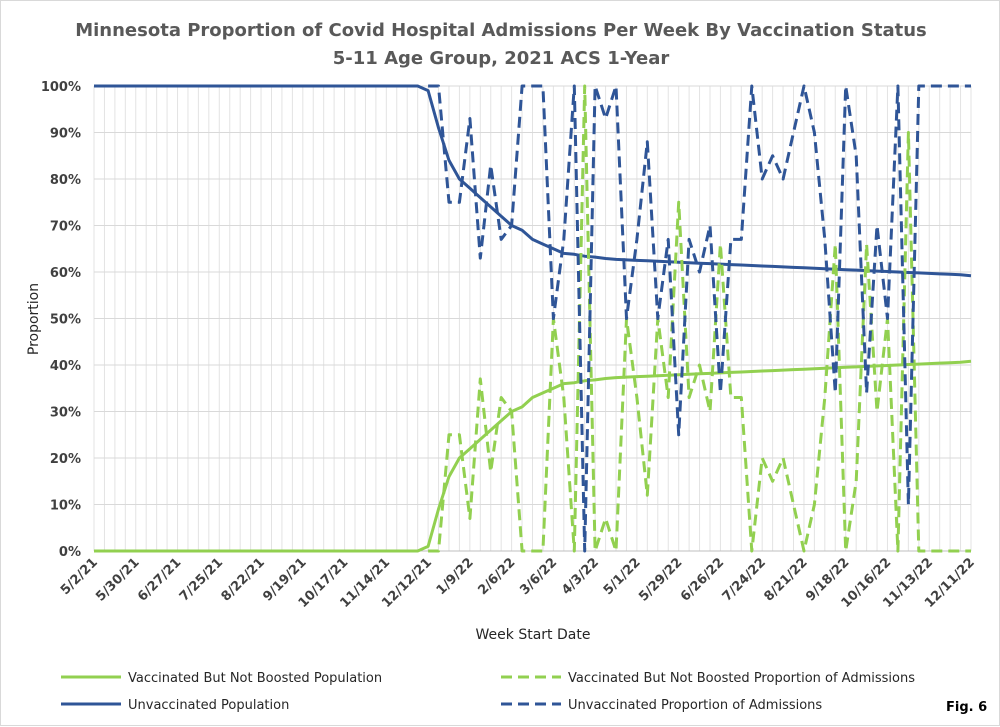 The image size is (1000, 727). I want to click on y-axis-label: Proportion, so click(34, 319).